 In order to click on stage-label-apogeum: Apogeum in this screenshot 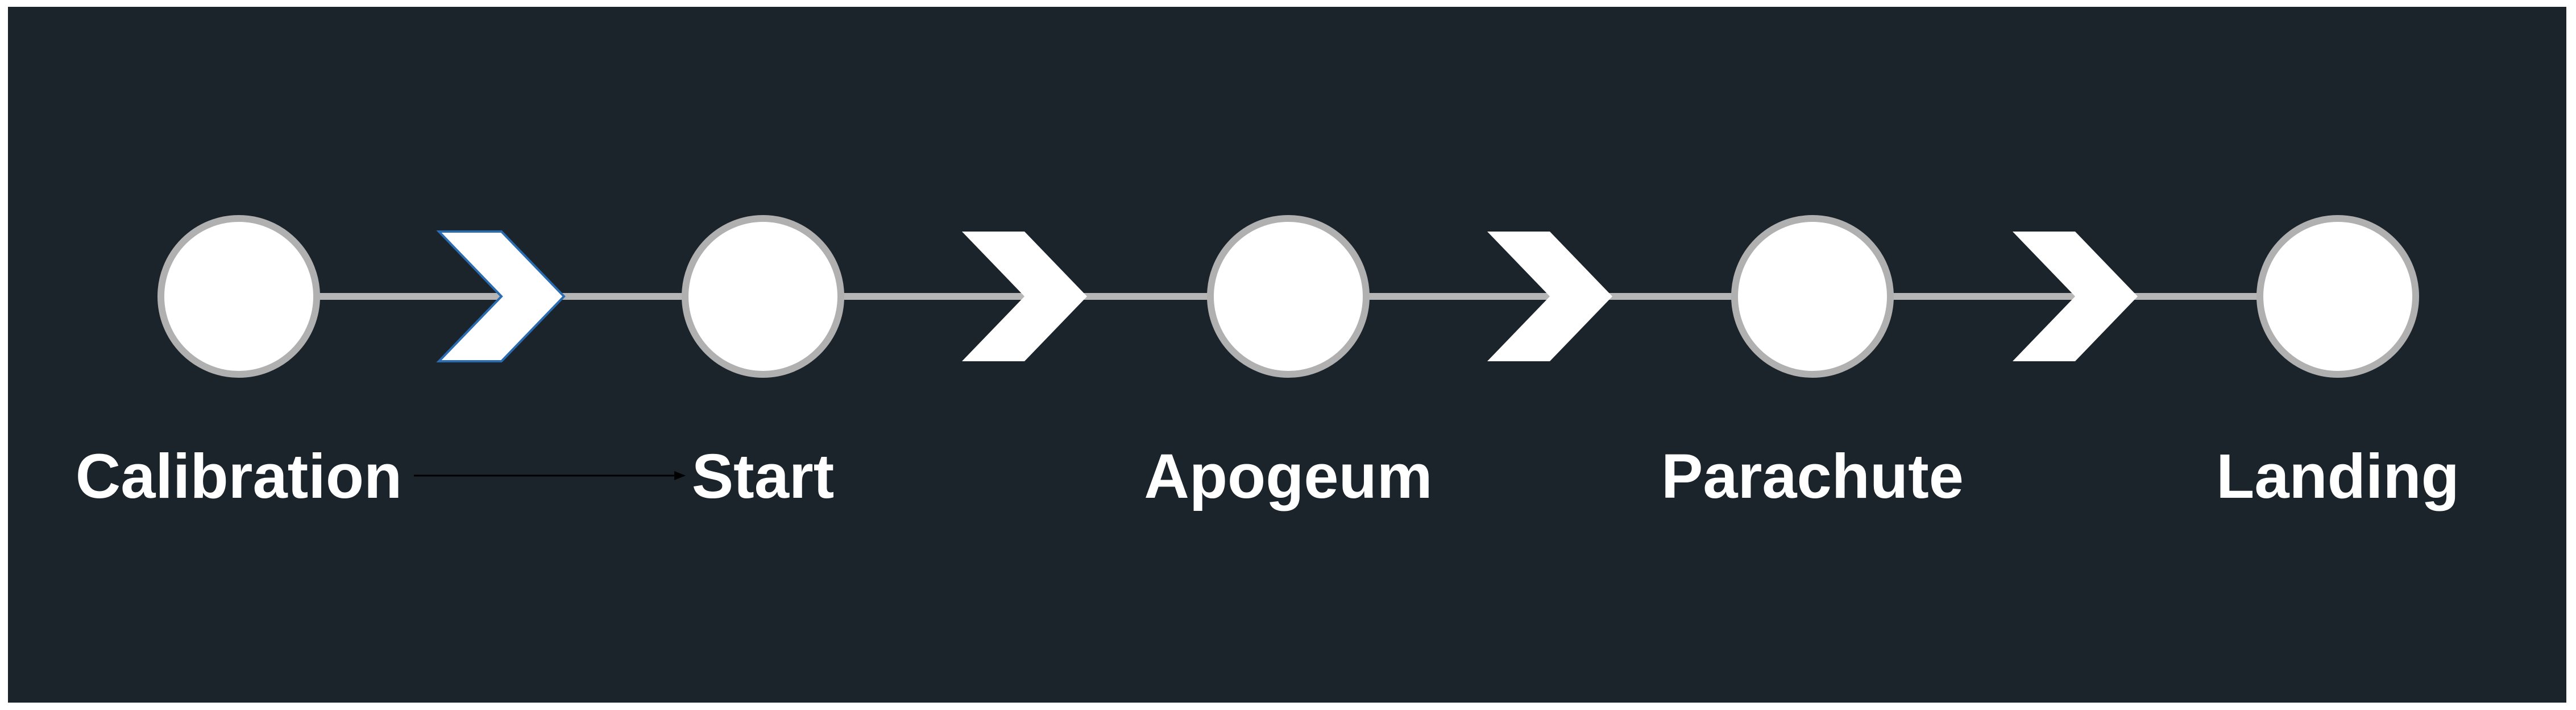, I will do `click(1288, 476)`.